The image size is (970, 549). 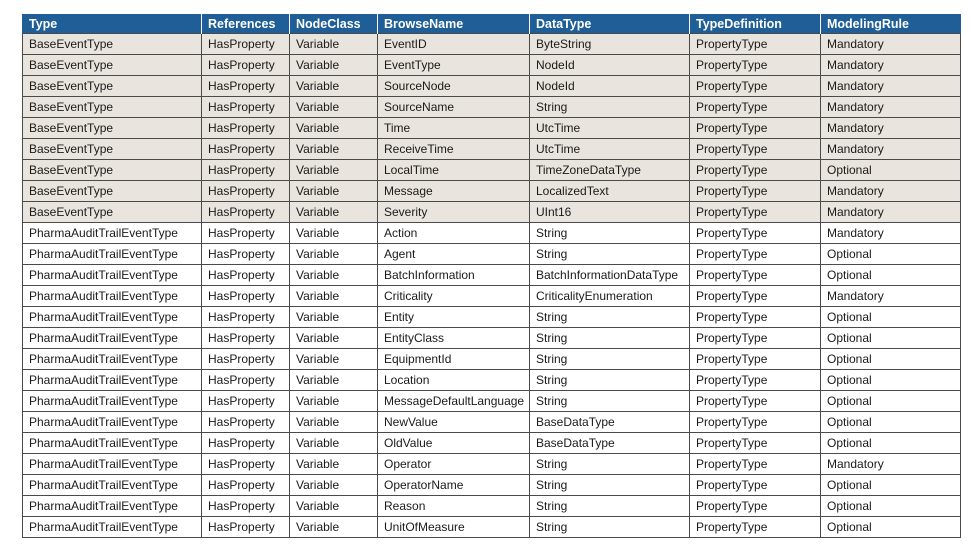 I want to click on datatype-cell: UInt16, so click(x=609, y=212).